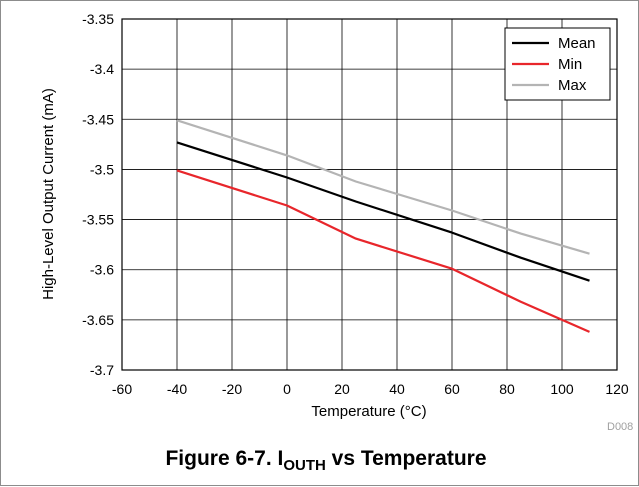 The height and width of the screenshot is (487, 639). I want to click on x-tick-label: 120, so click(617, 389).